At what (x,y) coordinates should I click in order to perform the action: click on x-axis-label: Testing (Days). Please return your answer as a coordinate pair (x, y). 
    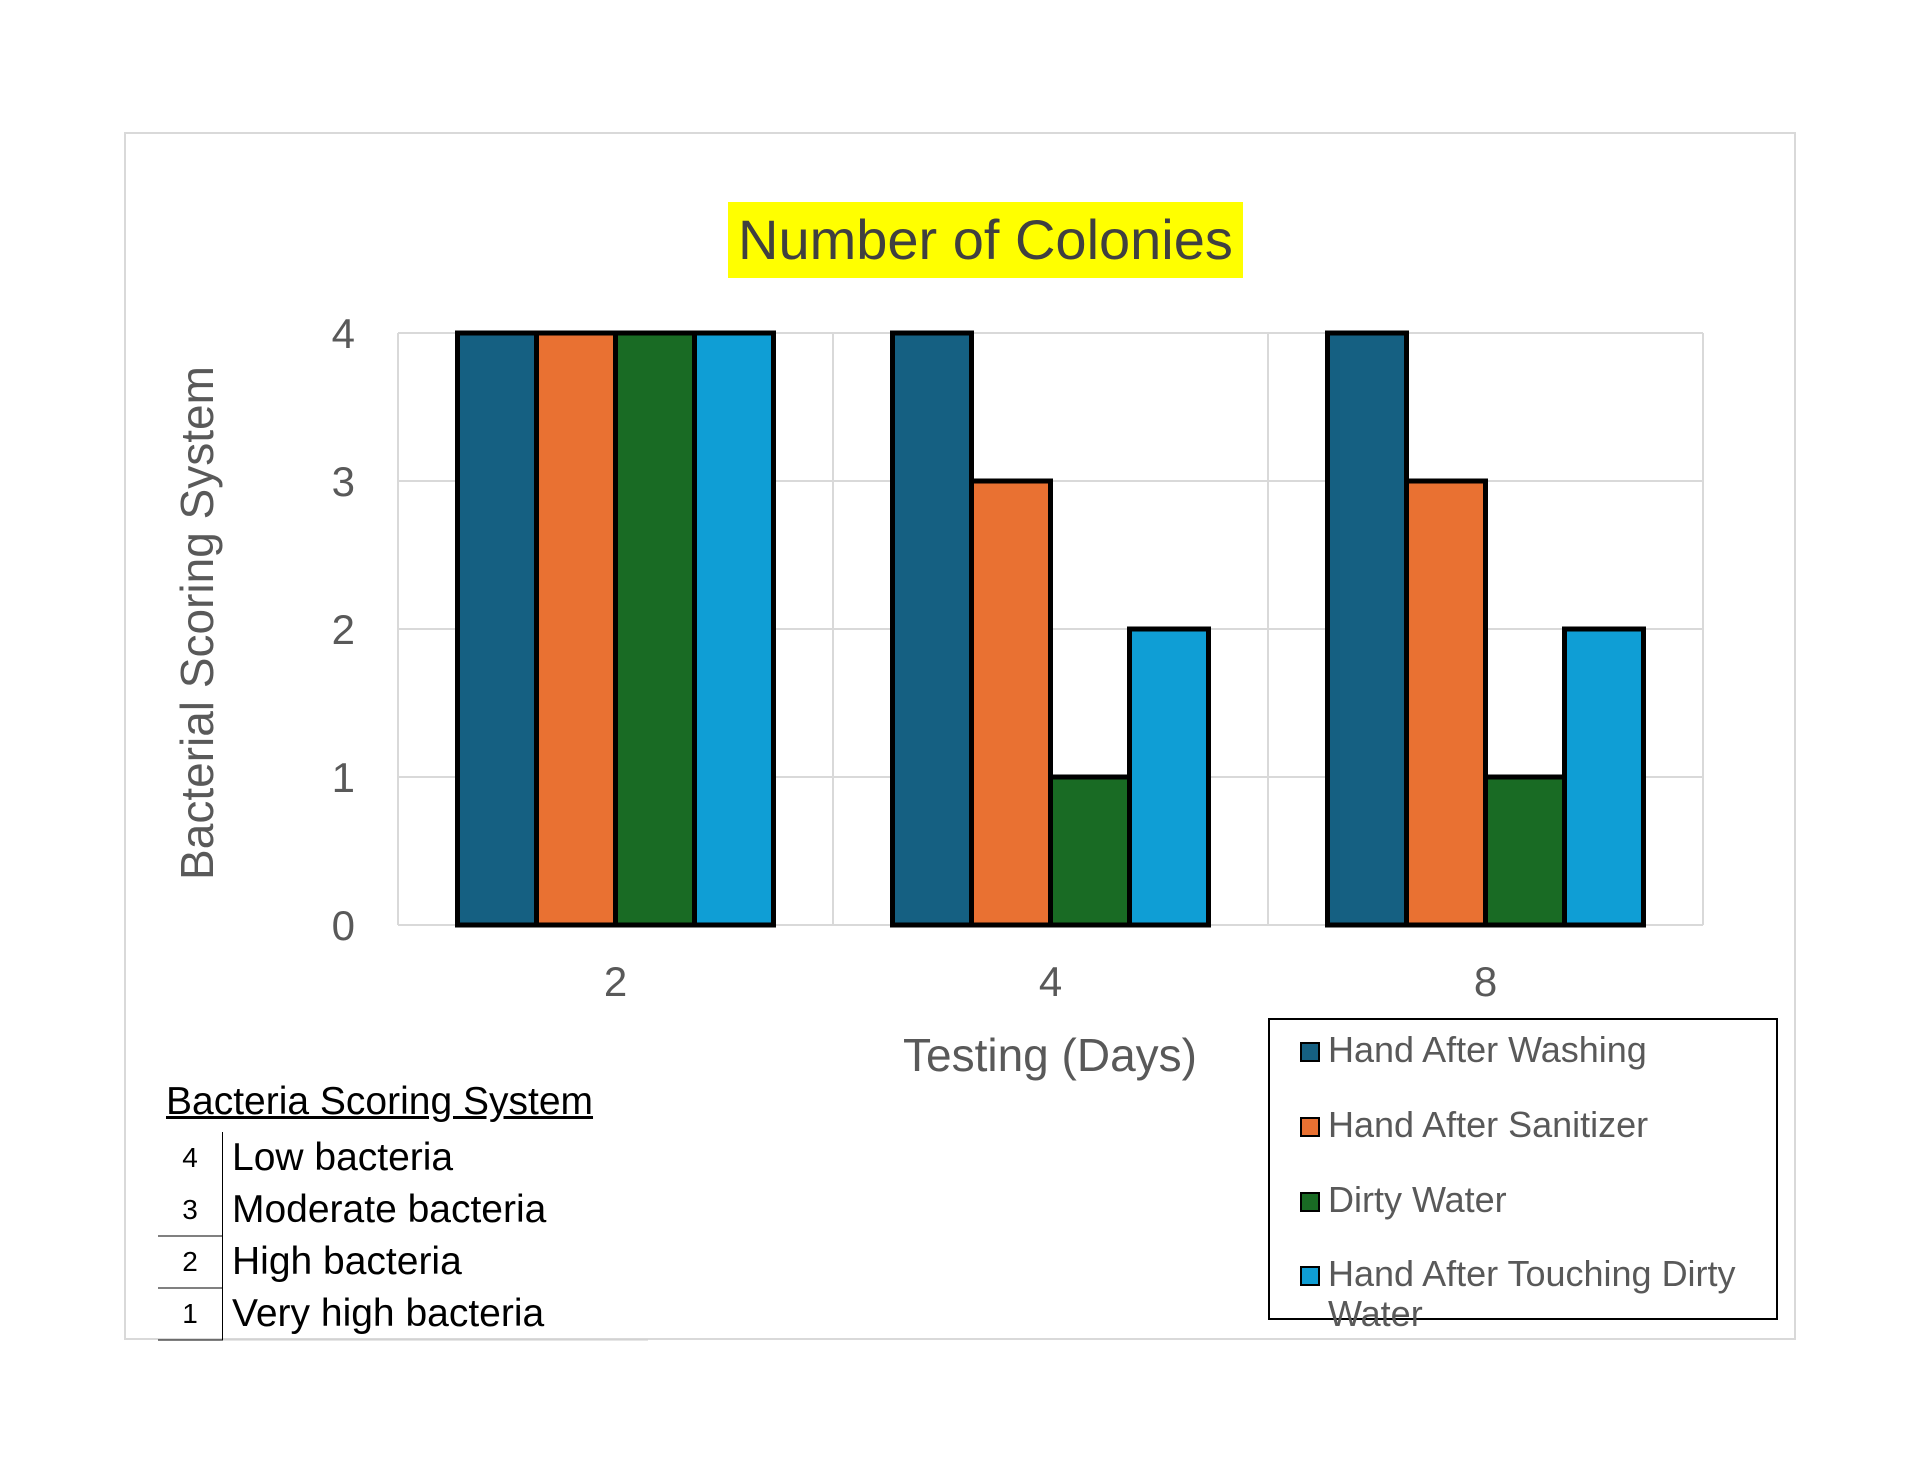
    Looking at the image, I should click on (1050, 1055).